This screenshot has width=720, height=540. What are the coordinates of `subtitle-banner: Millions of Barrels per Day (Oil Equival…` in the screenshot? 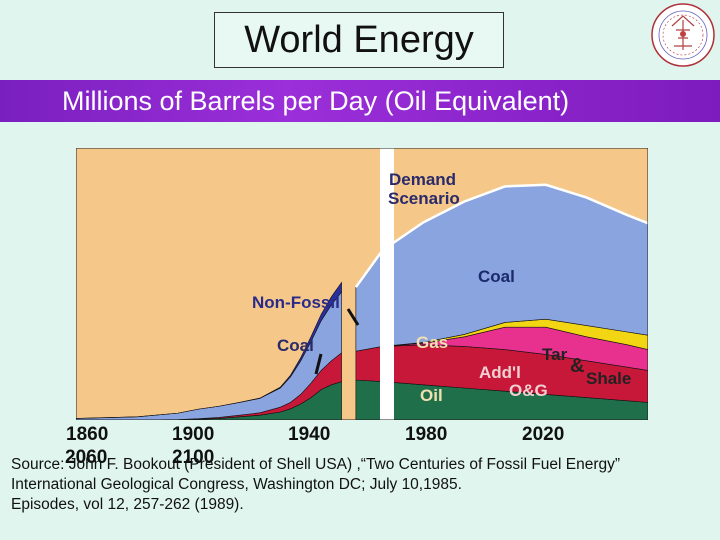 It's located at (360, 101).